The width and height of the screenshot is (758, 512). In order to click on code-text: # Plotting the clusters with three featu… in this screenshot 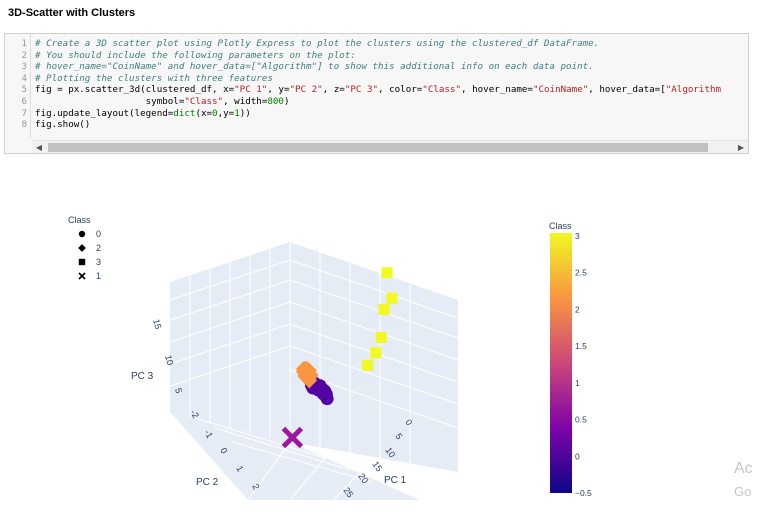, I will do `click(154, 78)`.